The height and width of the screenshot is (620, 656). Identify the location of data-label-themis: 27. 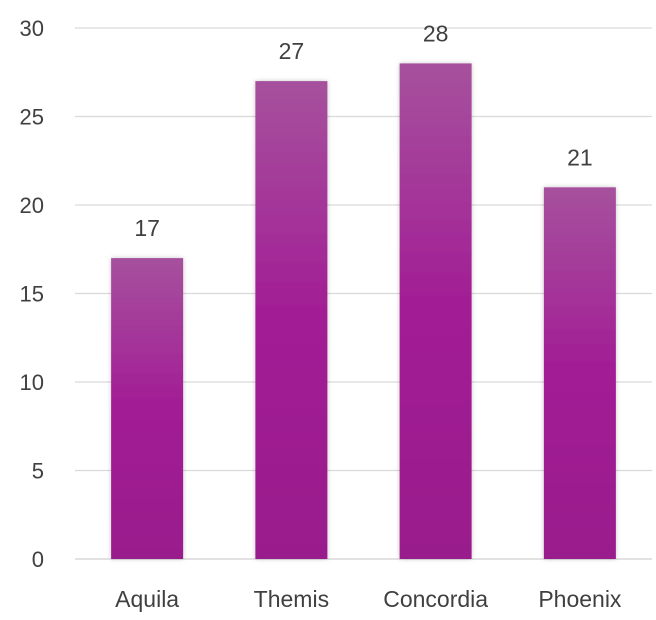
(292, 51).